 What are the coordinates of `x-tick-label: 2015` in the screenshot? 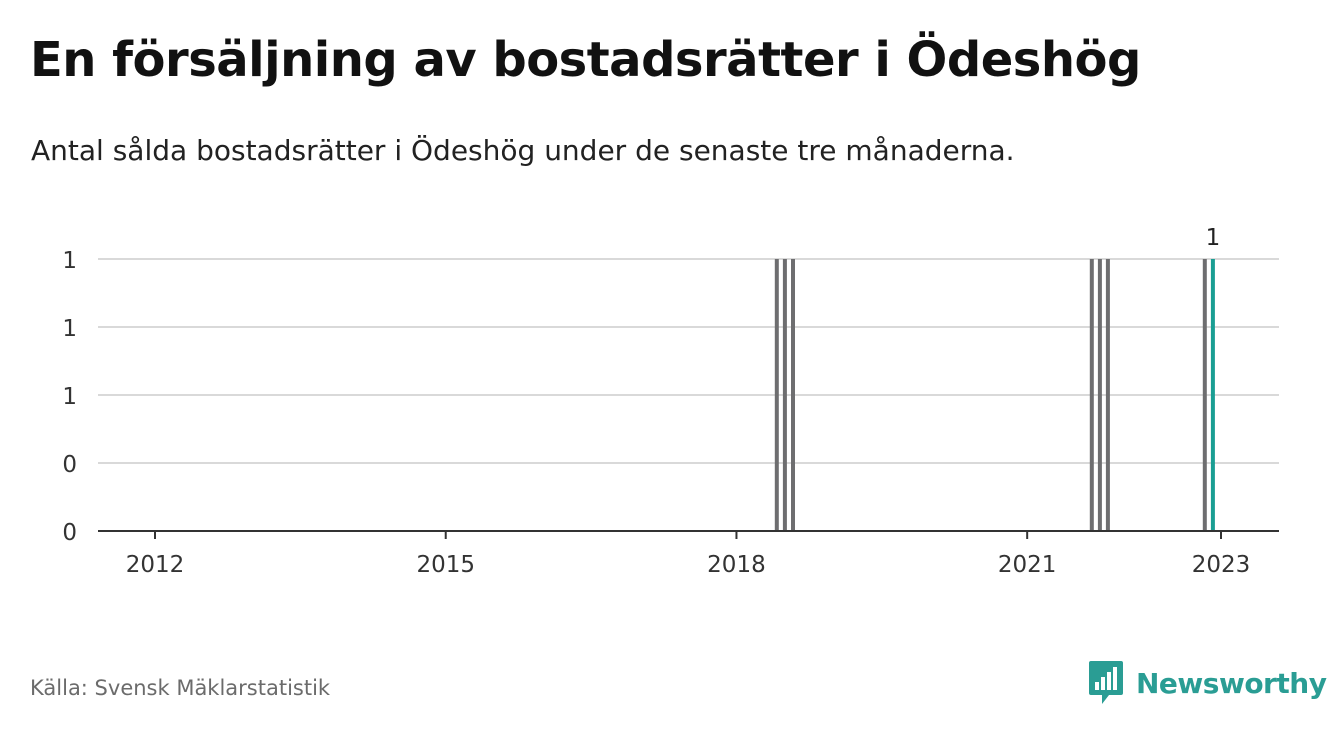 It's located at (445, 565).